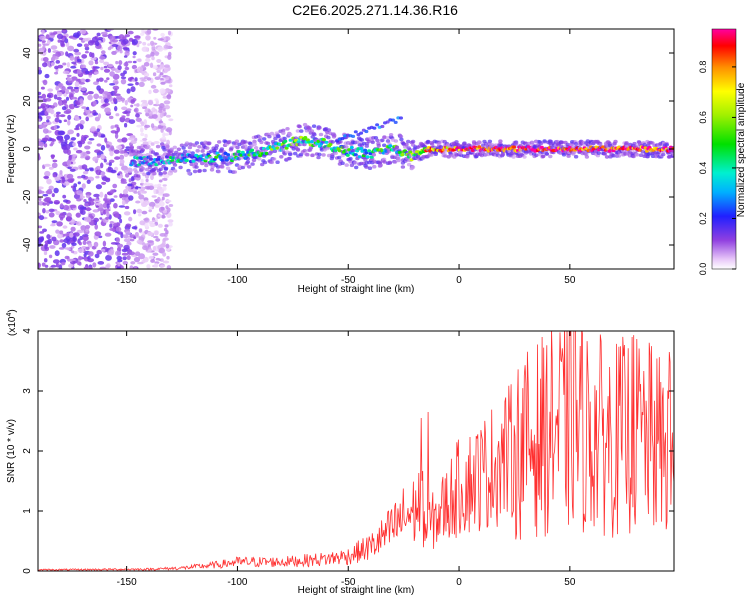 The image size is (750, 600). I want to click on x-tick-label: -150, so click(127, 280).